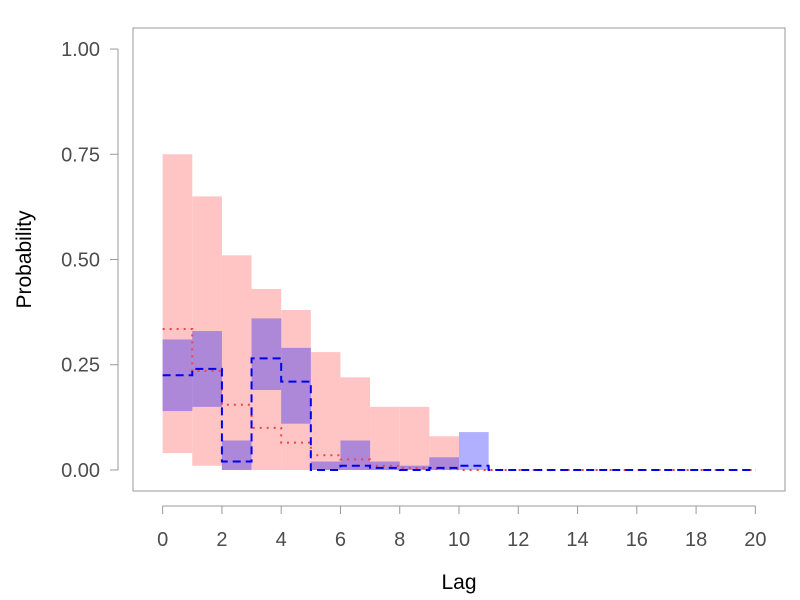 The height and width of the screenshot is (600, 800). Describe the element at coordinates (696, 540) in the screenshot. I see `x-tick-label: 18` at that location.